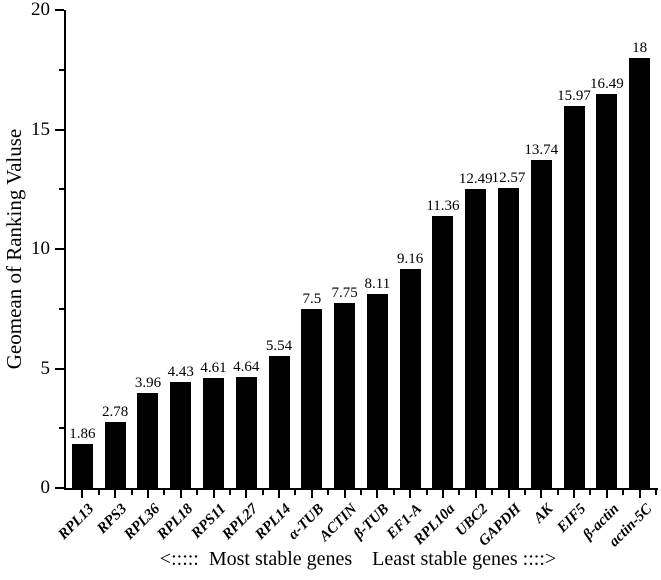 The image size is (661, 580). What do you see at coordinates (475, 179) in the screenshot?
I see `bar-value-label: 12.49` at bounding box center [475, 179].